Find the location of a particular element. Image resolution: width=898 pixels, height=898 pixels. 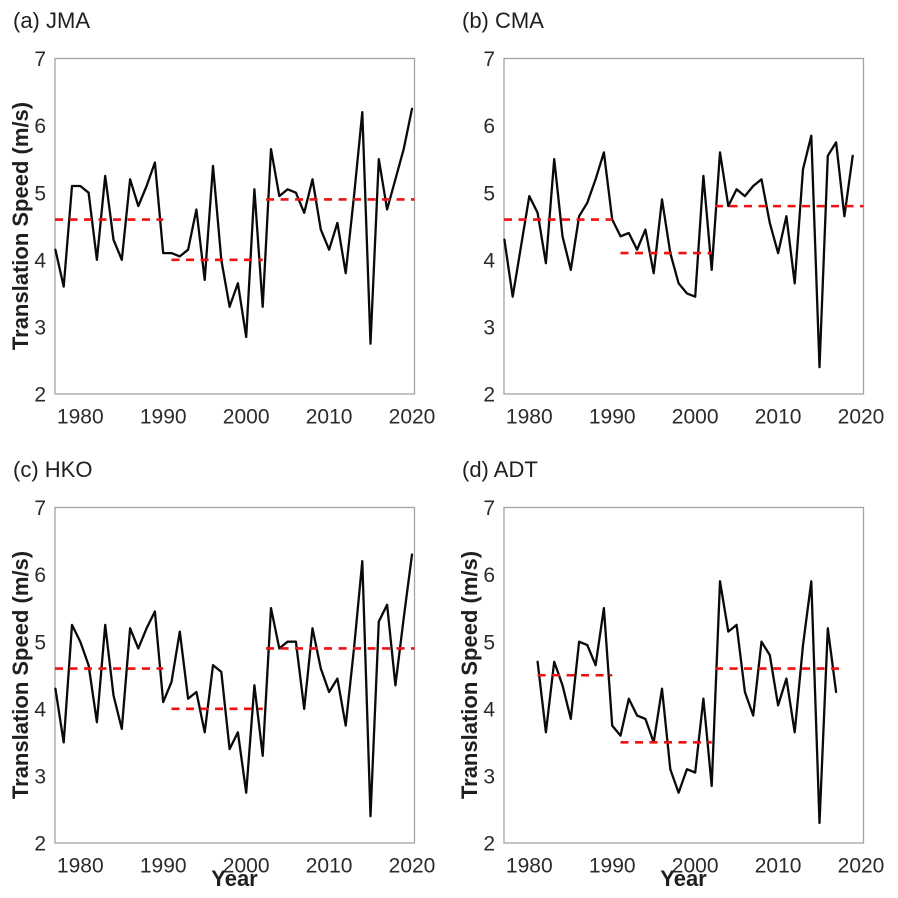

x-axis-label-adt: Year is located at coordinates (683, 878).